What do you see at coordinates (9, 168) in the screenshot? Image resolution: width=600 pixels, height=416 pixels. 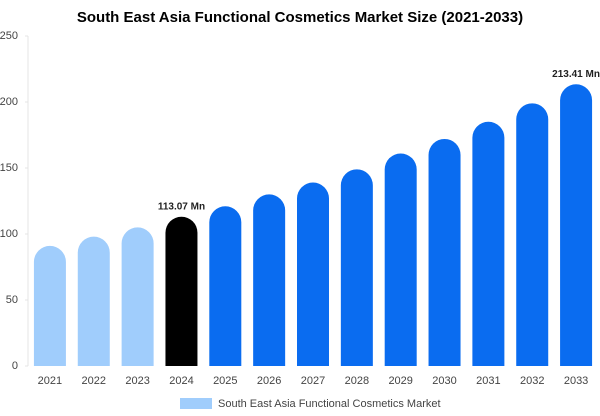 I see `y-tick-label: 150` at bounding box center [9, 168].